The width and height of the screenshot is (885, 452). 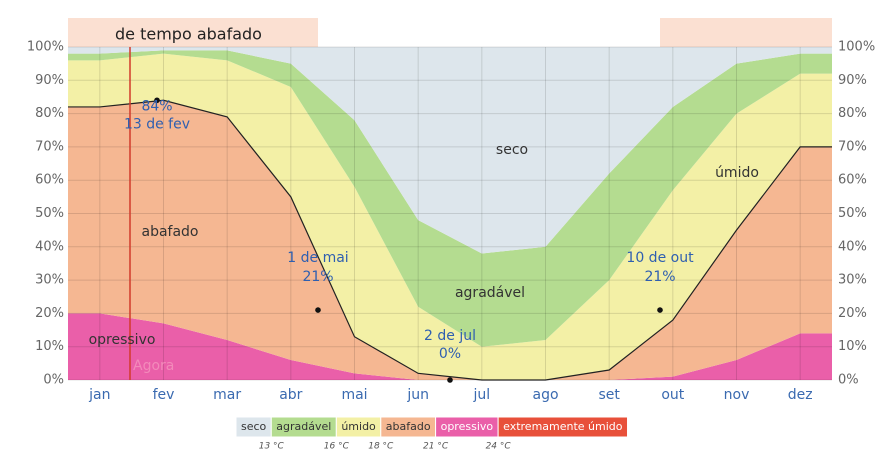 What do you see at coordinates (169, 232) in the screenshot?
I see `region-label: abafado` at bounding box center [169, 232].